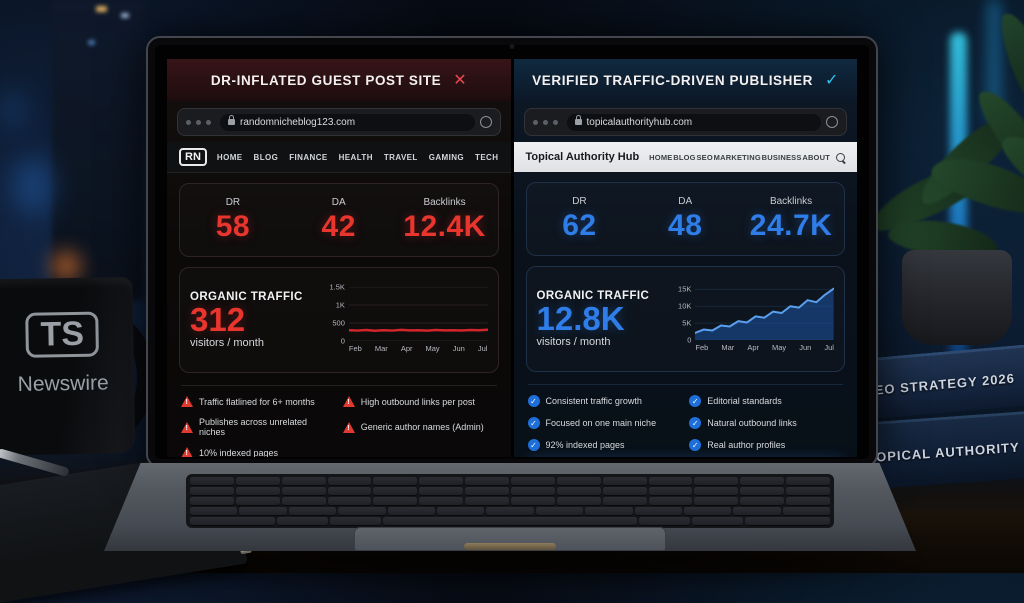 This screenshot has width=1024, height=603. Describe the element at coordinates (582, 157) in the screenshot. I see `site-brand: Topical Authority Hub` at that location.